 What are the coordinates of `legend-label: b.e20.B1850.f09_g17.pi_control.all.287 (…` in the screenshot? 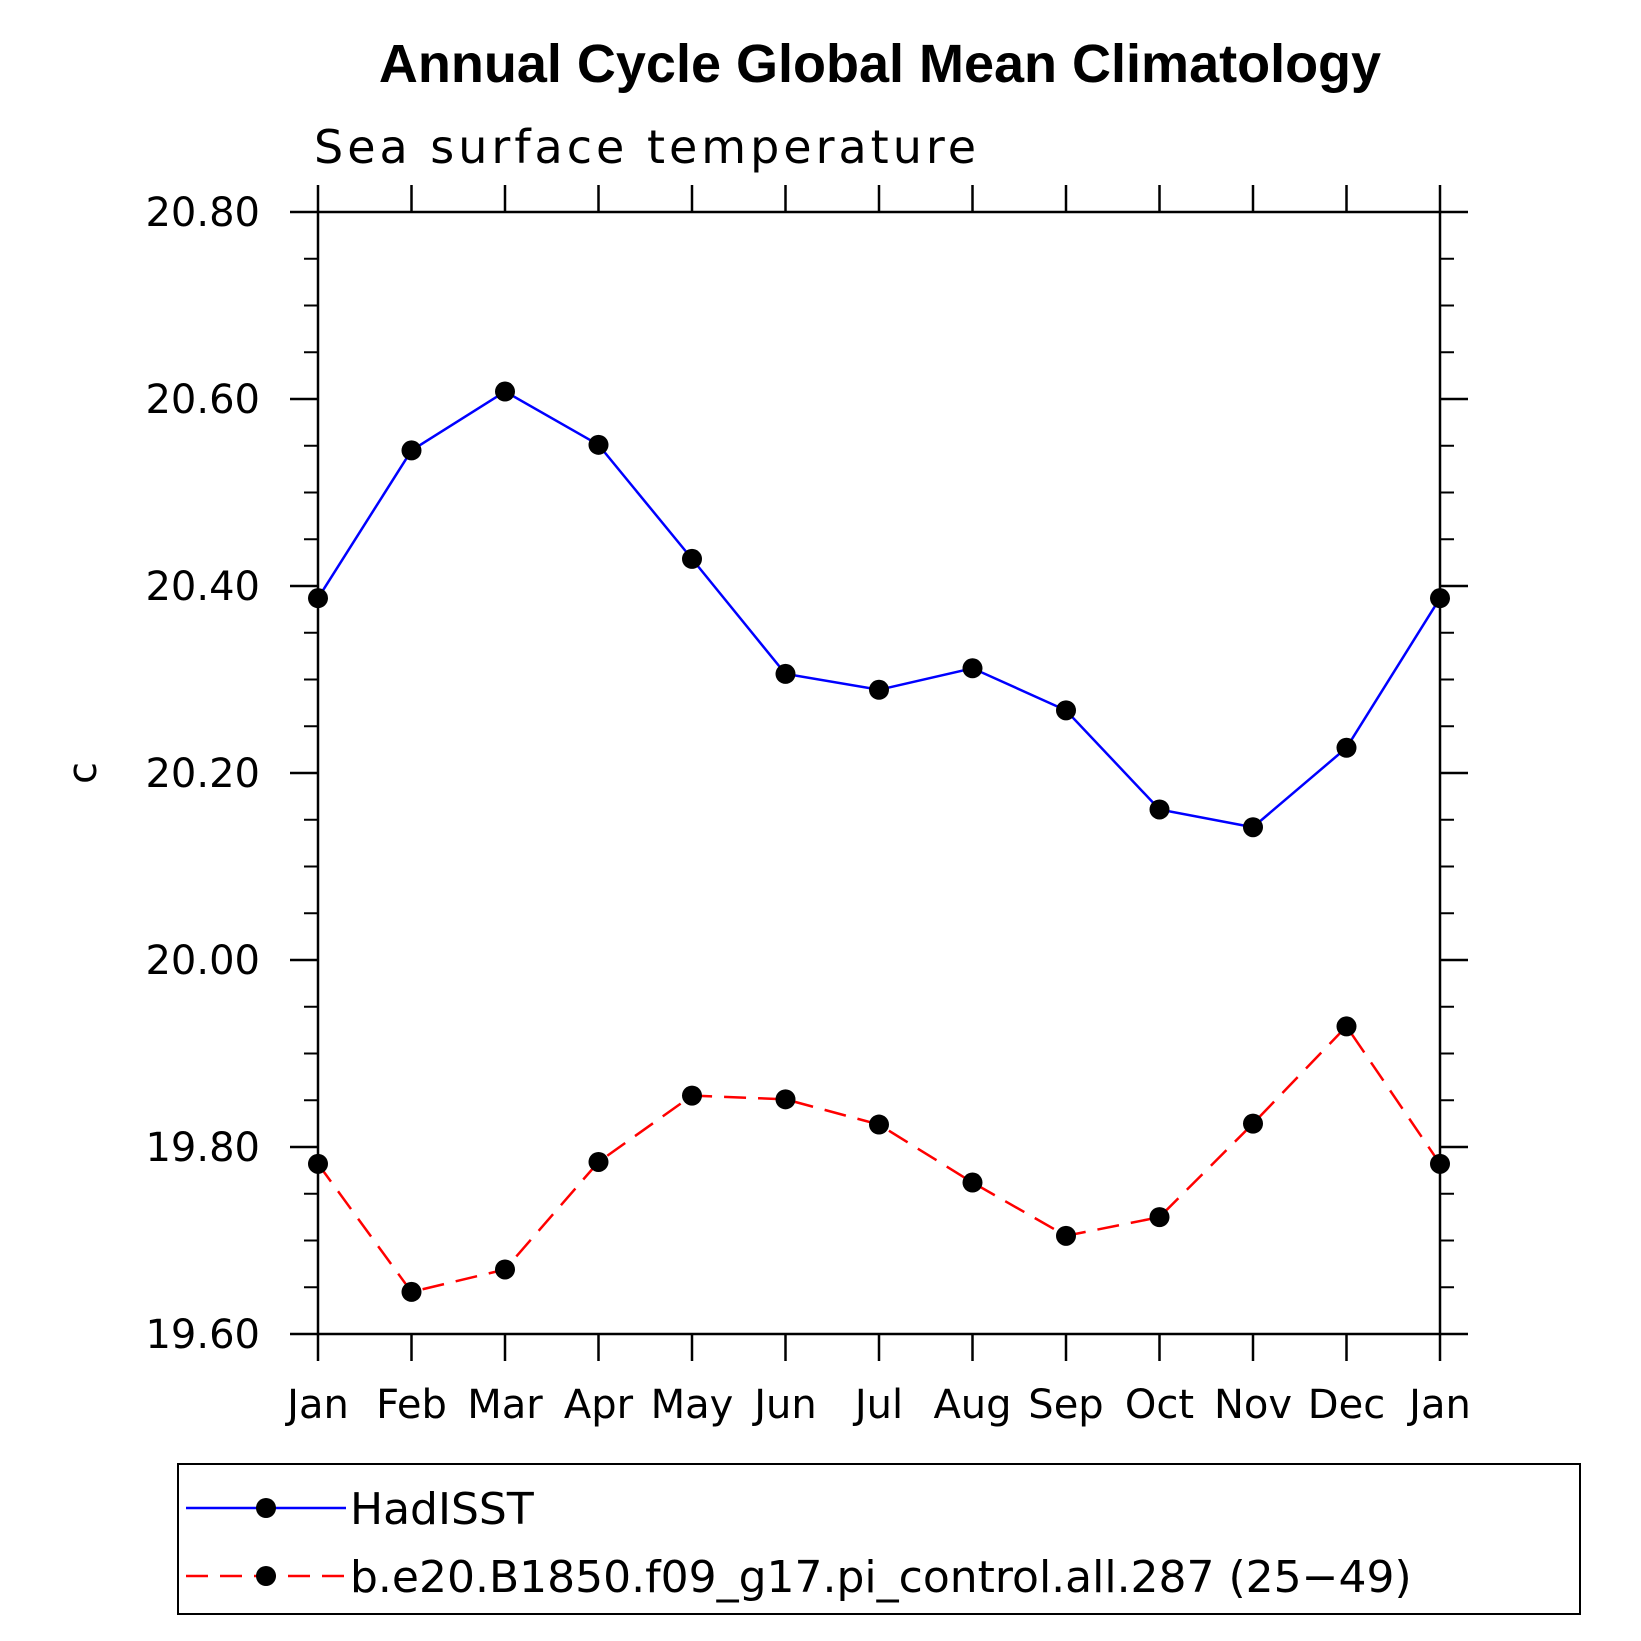 It's located at (881, 1577).